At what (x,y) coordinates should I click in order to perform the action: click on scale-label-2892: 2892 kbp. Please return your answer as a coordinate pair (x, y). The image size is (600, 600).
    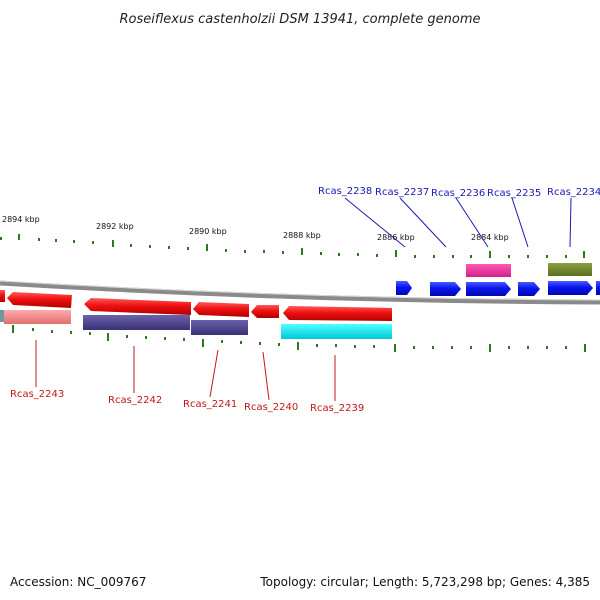
    Looking at the image, I should click on (115, 226).